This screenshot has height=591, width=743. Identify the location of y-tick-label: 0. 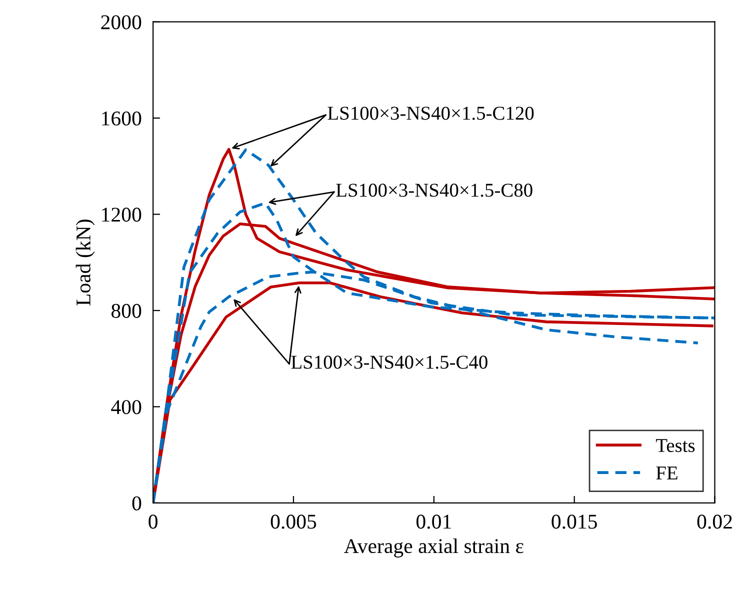
(137, 503).